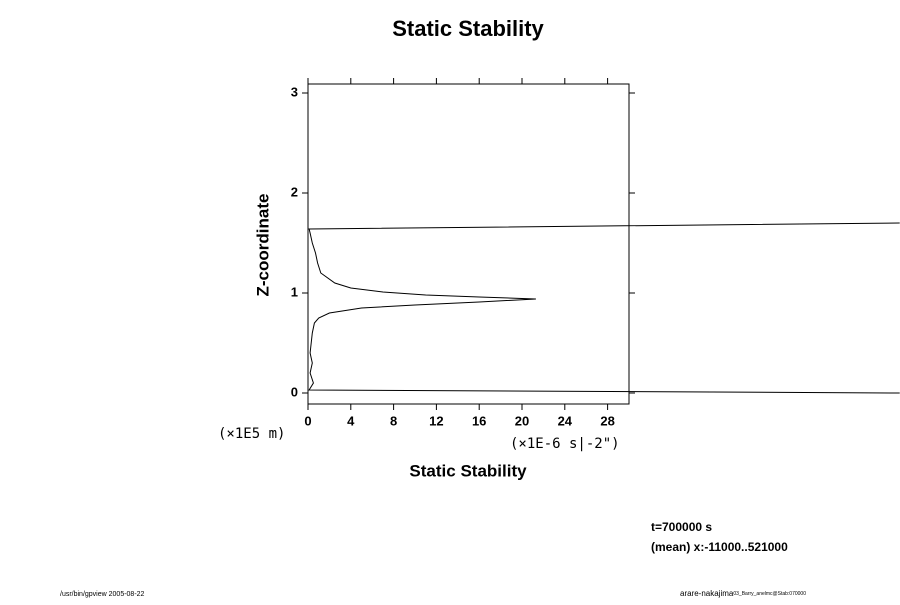 The width and height of the screenshot is (900, 605). Describe the element at coordinates (681, 527) in the screenshot. I see `annotation: t=700000 s` at that location.